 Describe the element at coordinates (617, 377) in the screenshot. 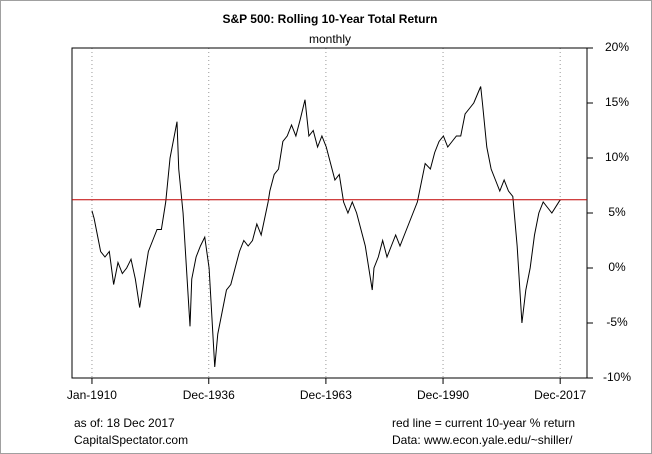

I see `y-tick-label: -10%` at that location.